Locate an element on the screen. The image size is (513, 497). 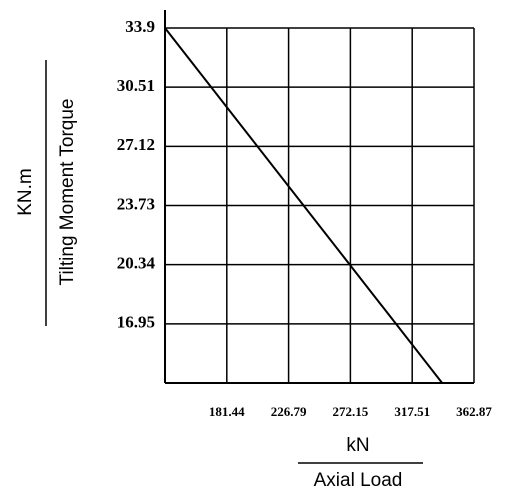
y-tick-label: 23.73 is located at coordinates (136, 203).